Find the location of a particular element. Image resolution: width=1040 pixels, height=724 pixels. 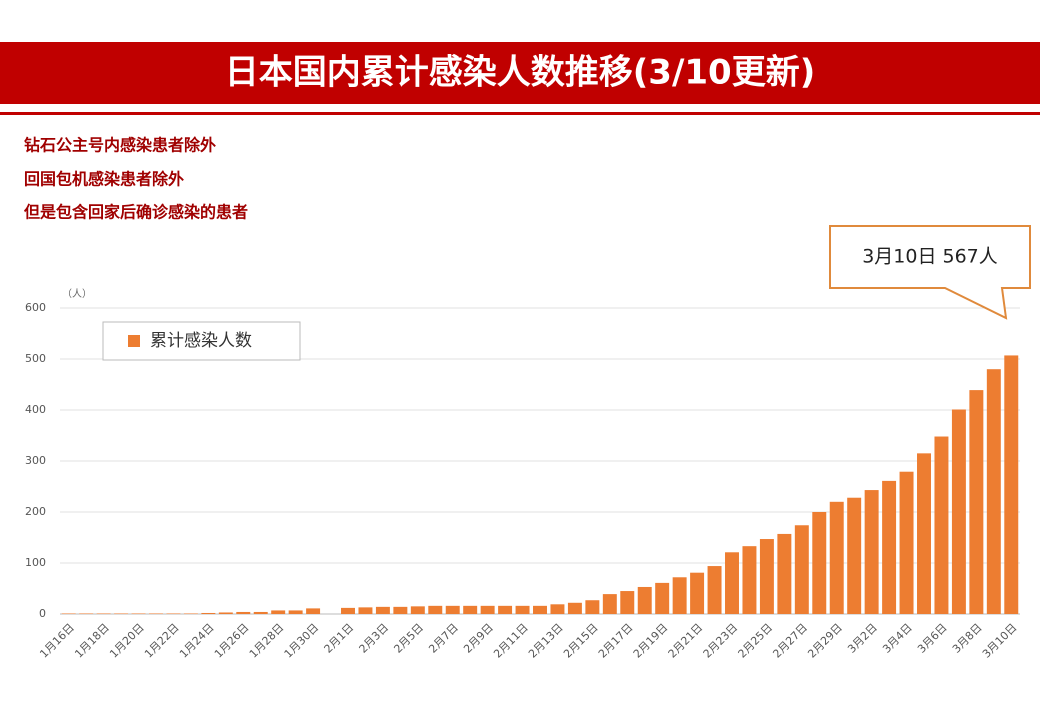

x-tick-label: 2月7日 is located at coordinates (443, 638).